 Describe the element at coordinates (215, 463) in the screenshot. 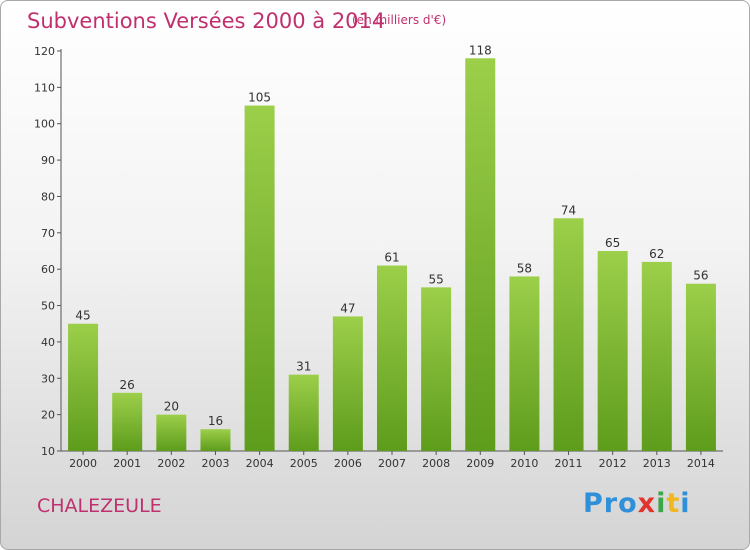

I see `x-tick-label: 2003` at that location.